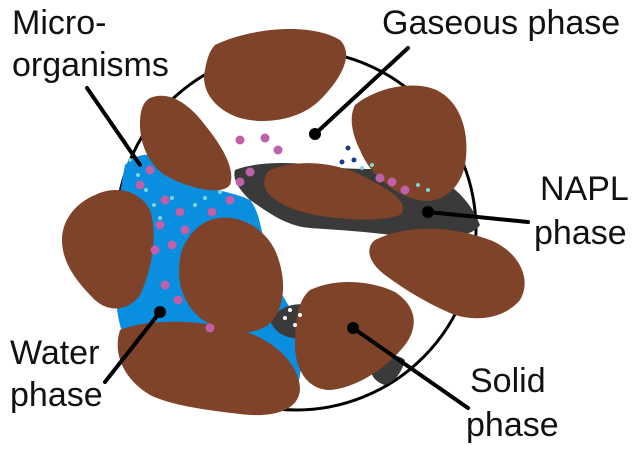 The image size is (640, 451). Describe the element at coordinates (512, 425) in the screenshot. I see `solid-label-line2: phase` at that location.